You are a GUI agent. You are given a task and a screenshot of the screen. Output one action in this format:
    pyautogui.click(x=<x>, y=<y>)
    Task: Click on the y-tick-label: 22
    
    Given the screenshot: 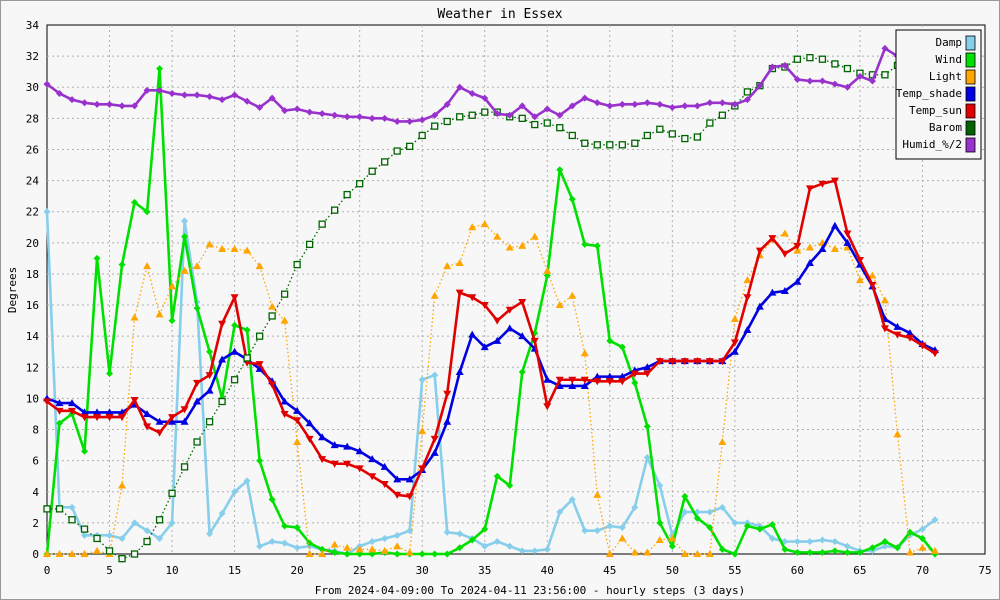 What is the action you would take?
    pyautogui.click(x=32, y=212)
    